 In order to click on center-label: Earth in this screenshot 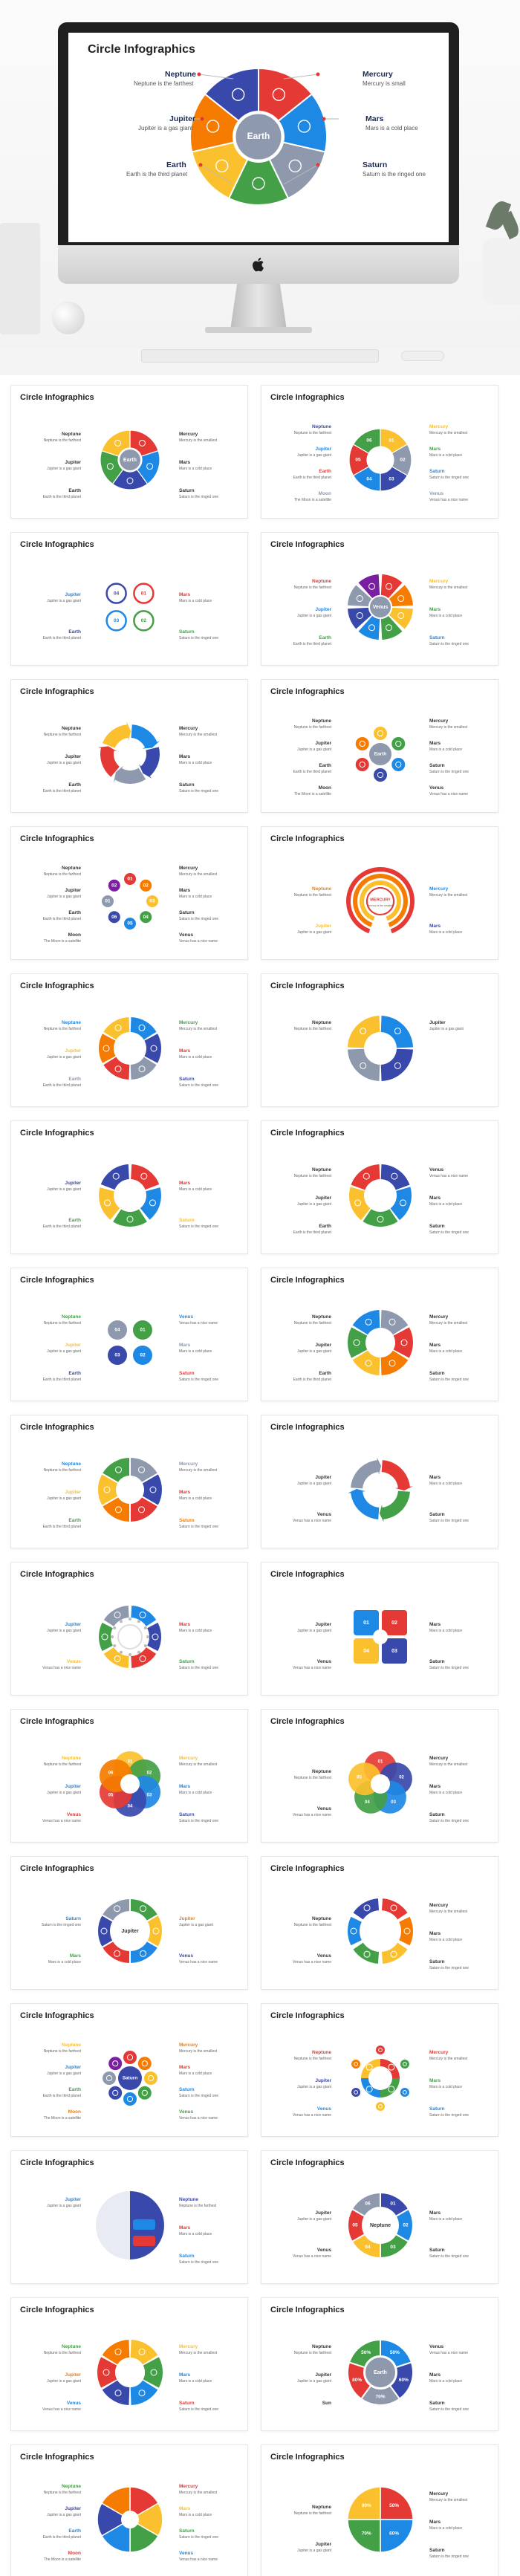, I will do `click(130, 460)`.